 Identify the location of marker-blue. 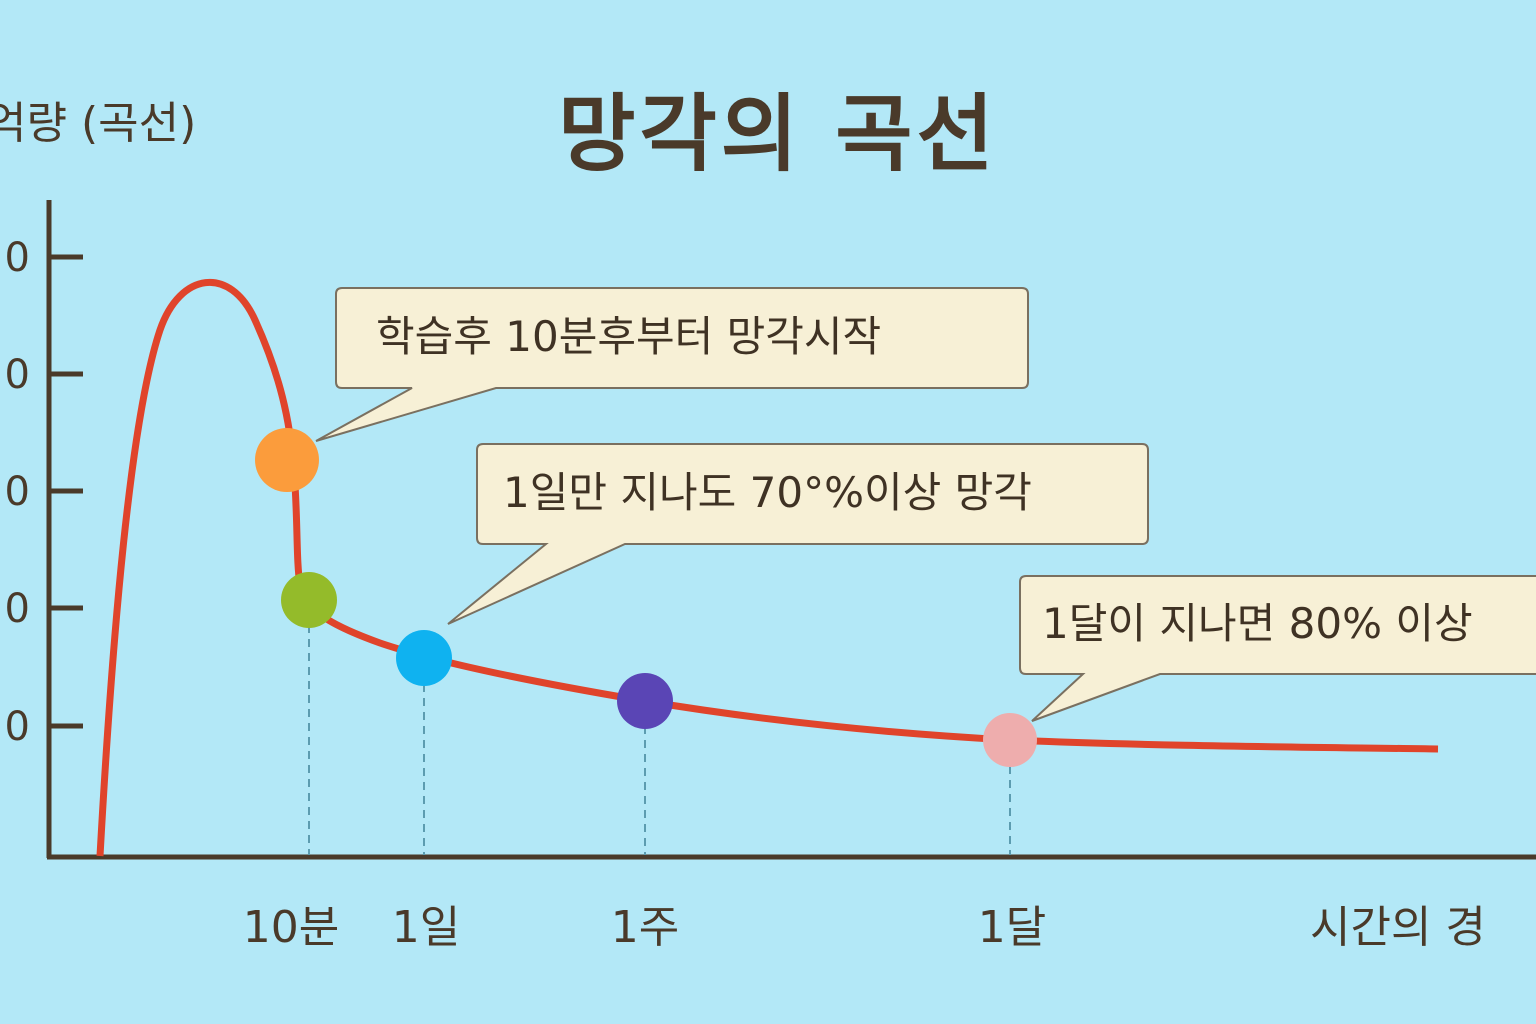
(424, 658).